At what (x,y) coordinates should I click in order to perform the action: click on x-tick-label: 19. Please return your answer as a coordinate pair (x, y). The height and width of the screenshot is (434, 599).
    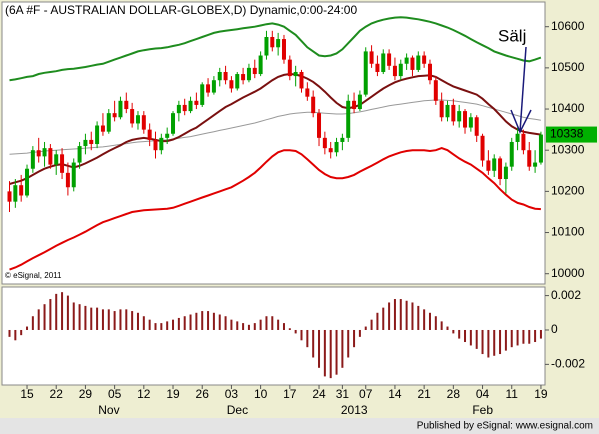
    Looking at the image, I should click on (173, 394).